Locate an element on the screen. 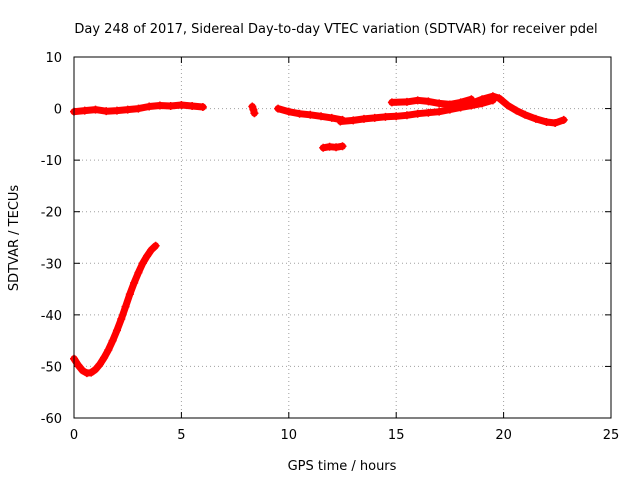 Image resolution: width=640 pixels, height=480 pixels. x-tick-label: 5 is located at coordinates (181, 435).